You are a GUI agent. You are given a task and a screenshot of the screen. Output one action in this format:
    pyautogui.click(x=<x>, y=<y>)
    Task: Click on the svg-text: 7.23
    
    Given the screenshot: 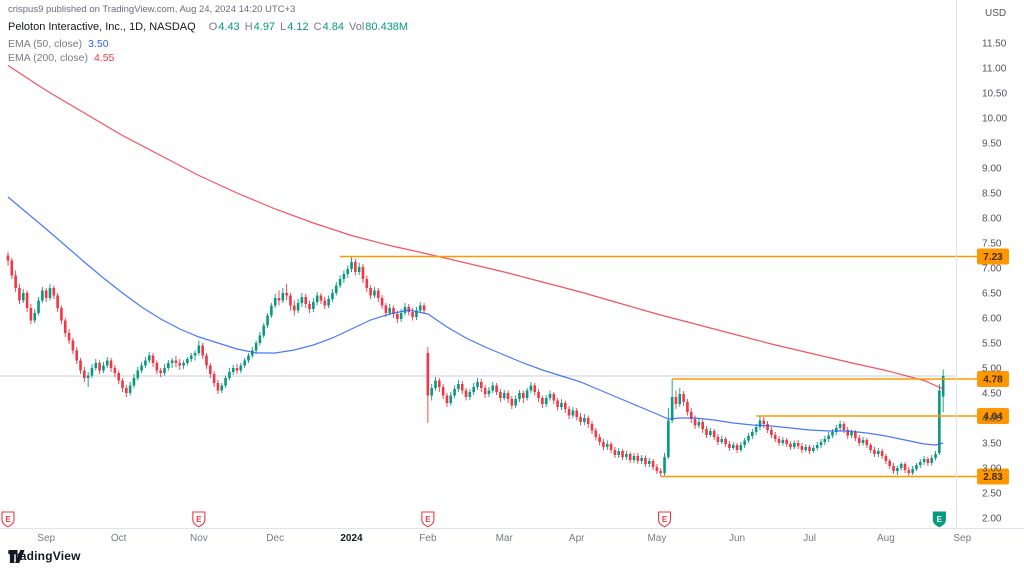 What is the action you would take?
    pyautogui.click(x=993, y=257)
    